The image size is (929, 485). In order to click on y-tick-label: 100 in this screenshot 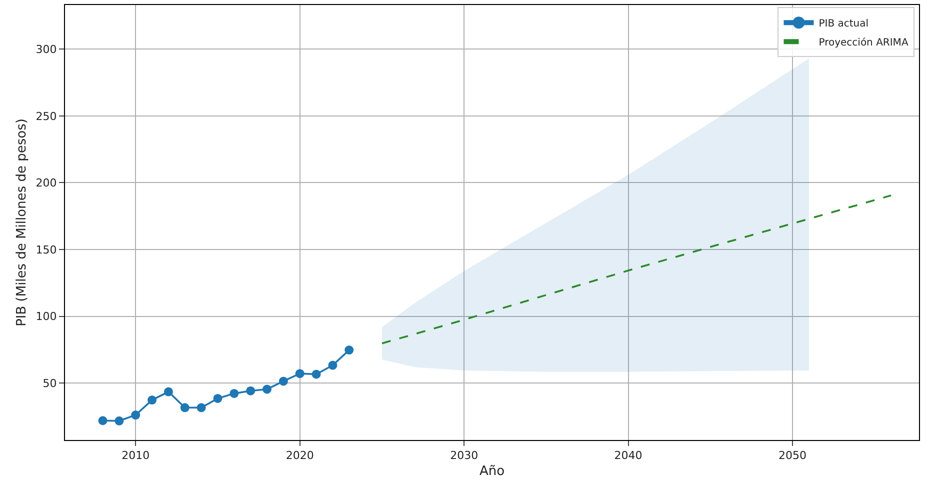, I will do `click(46, 317)`.